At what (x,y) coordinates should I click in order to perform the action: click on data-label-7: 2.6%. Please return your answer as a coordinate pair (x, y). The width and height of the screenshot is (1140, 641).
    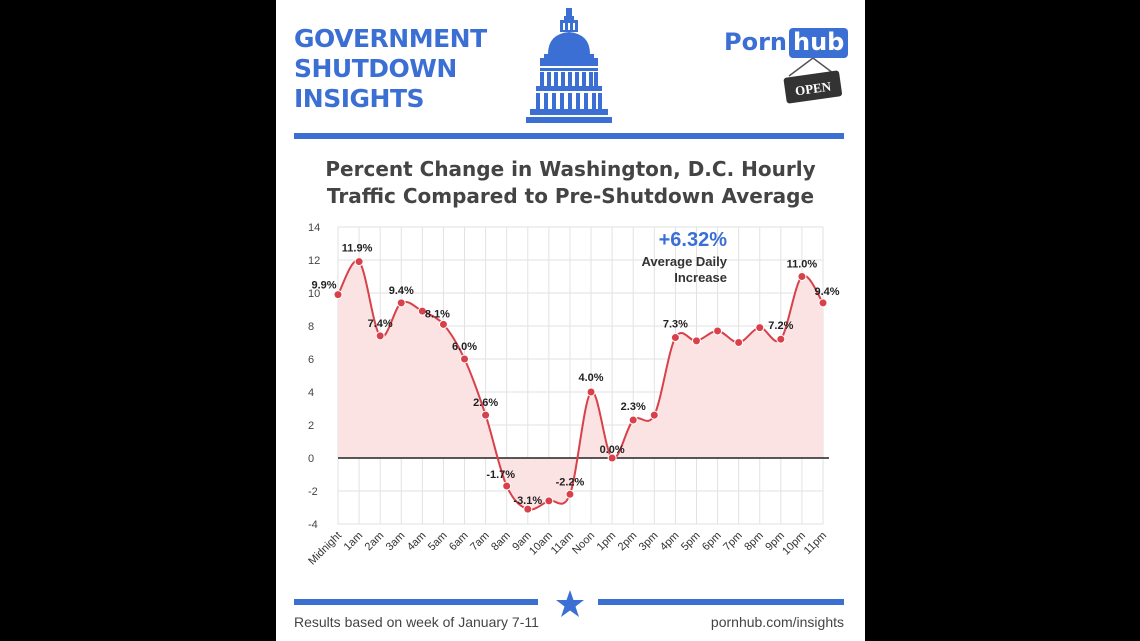
    Looking at the image, I should click on (485, 403).